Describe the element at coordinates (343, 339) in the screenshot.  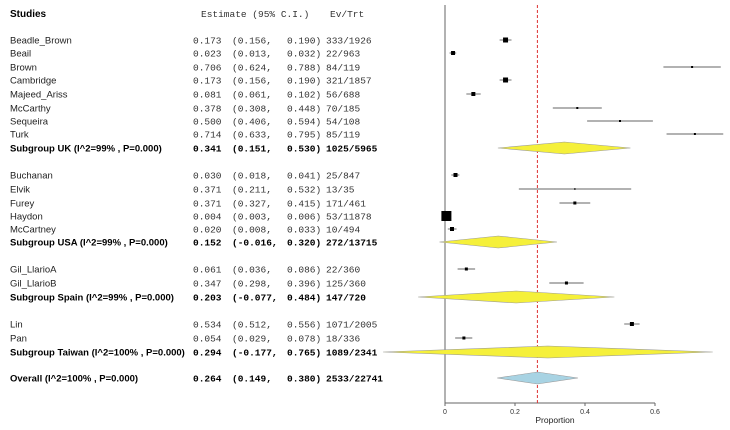
I see `events-total-value: 18/336` at that location.